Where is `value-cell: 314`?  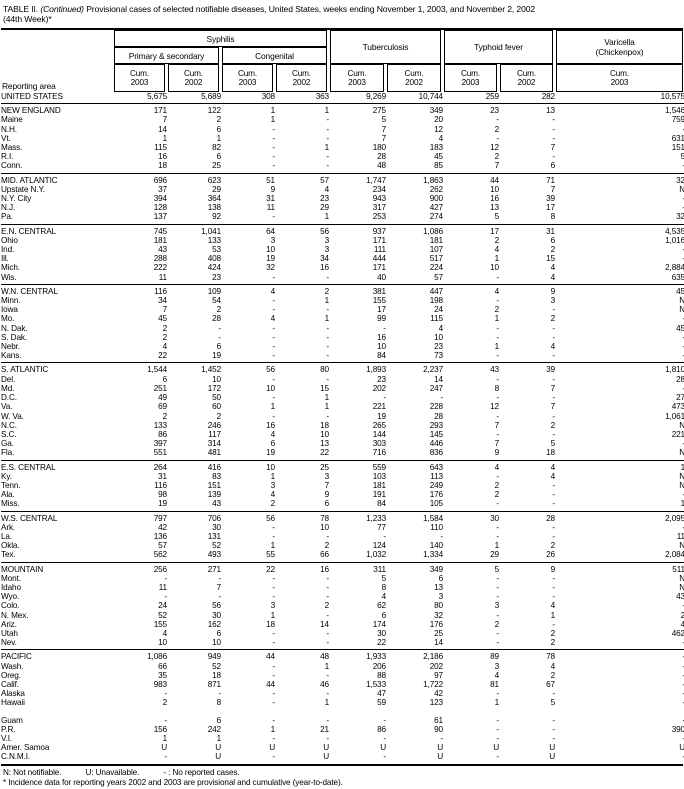
value-cell: 314 is located at coordinates (214, 444).